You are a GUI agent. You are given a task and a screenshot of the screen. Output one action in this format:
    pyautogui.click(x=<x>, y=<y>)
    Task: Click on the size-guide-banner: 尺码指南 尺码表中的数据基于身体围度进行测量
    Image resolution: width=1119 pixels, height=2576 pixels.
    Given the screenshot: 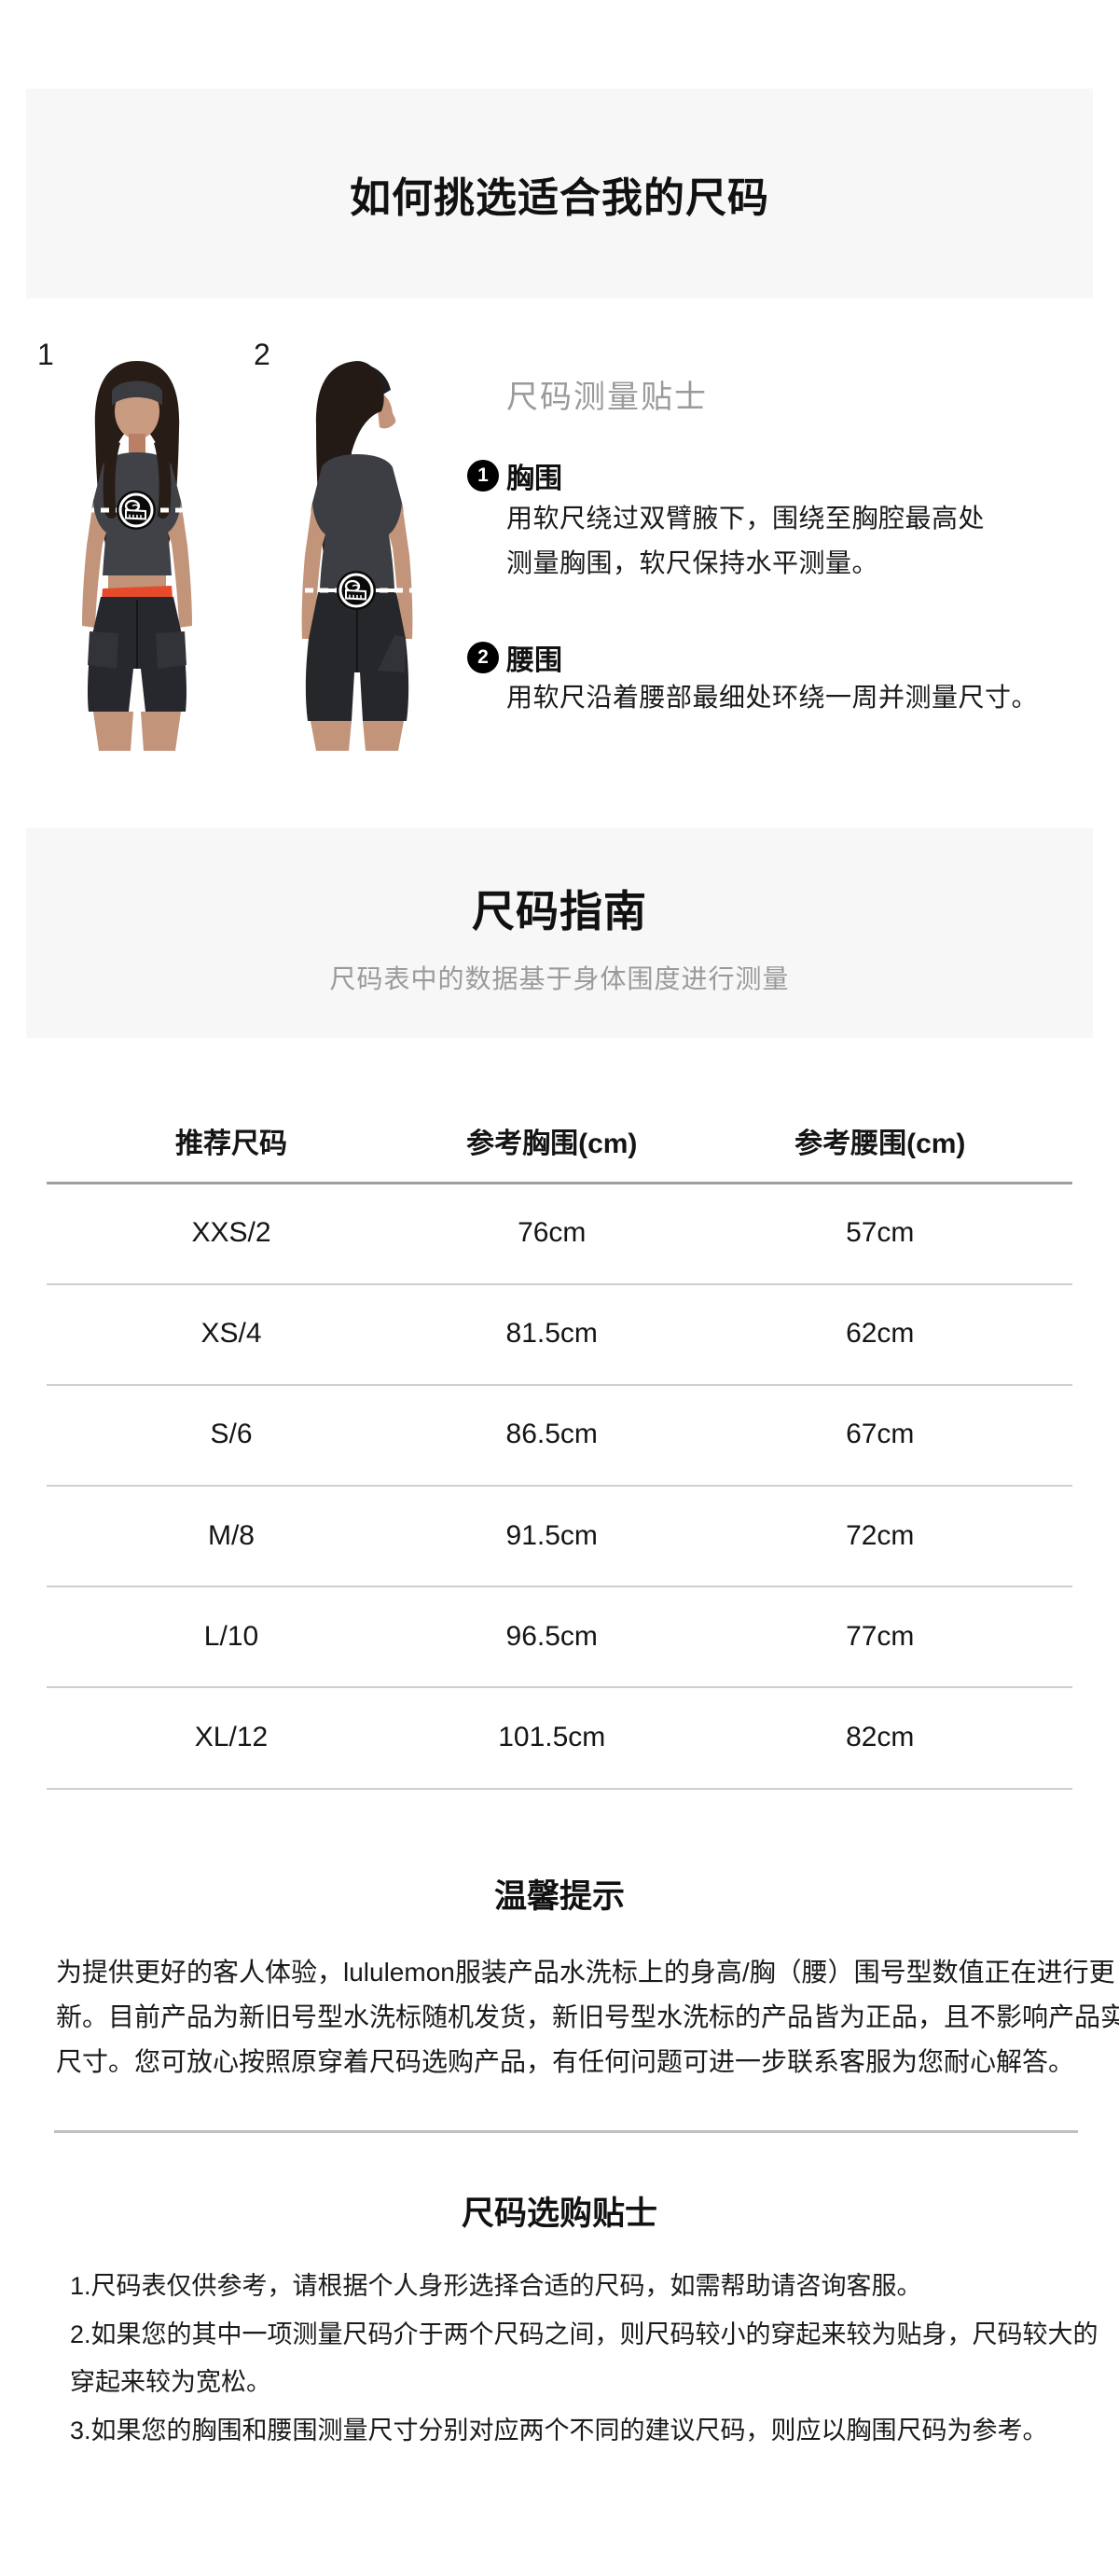 What is the action you would take?
    pyautogui.click(x=559, y=933)
    